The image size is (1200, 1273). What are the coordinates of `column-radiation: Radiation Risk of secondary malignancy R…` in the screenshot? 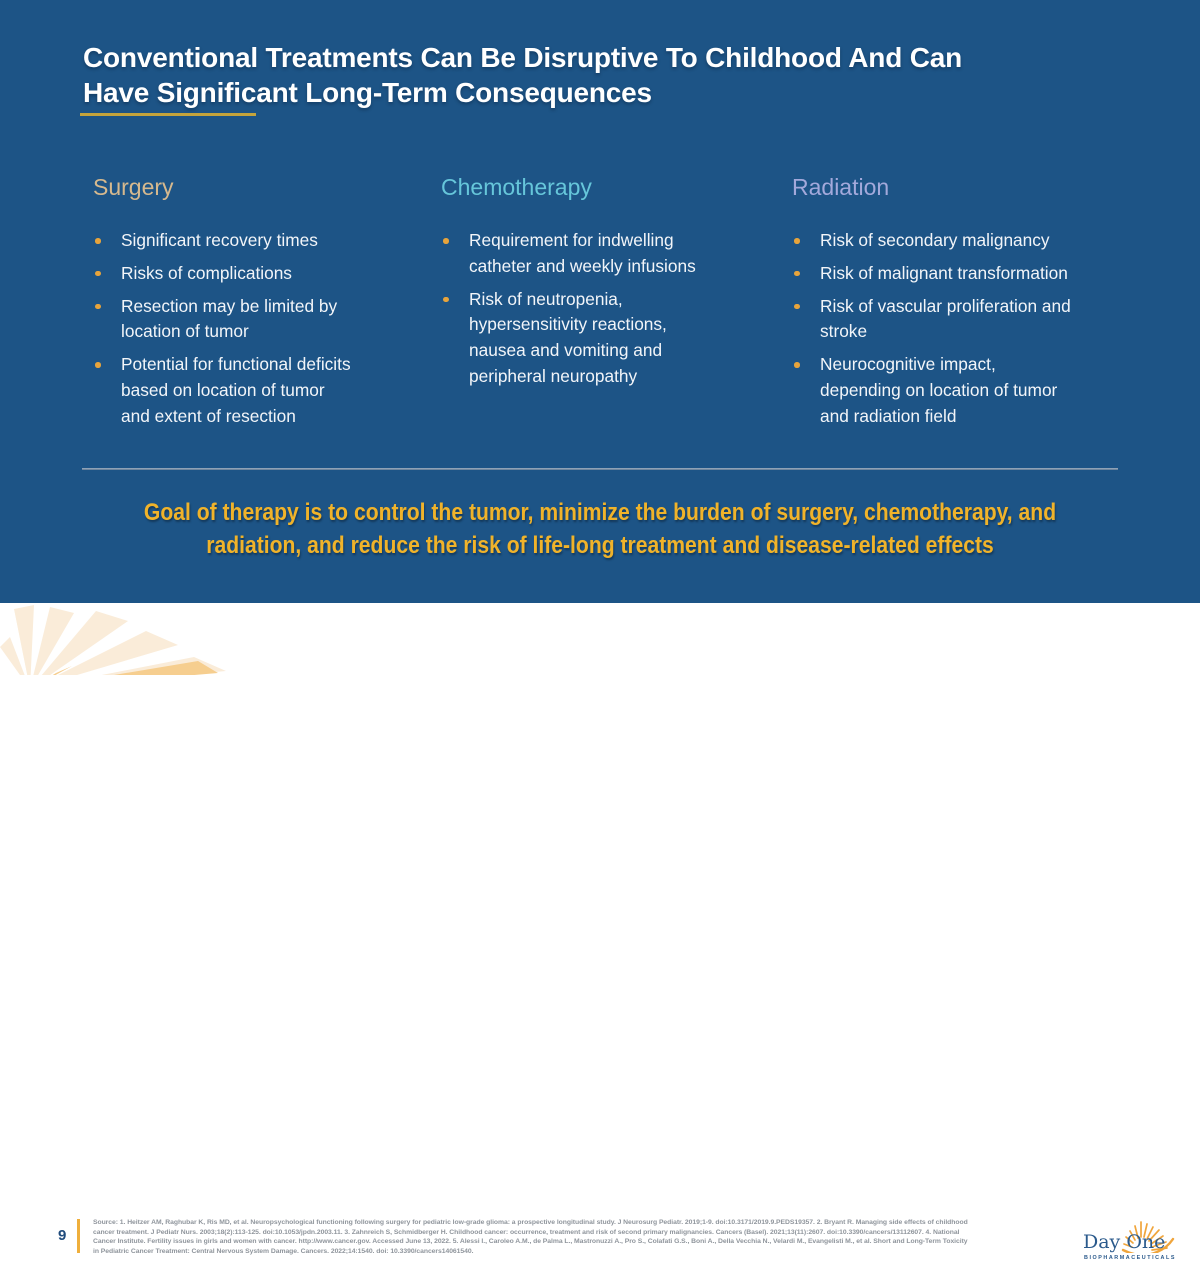 It's located at (944, 304).